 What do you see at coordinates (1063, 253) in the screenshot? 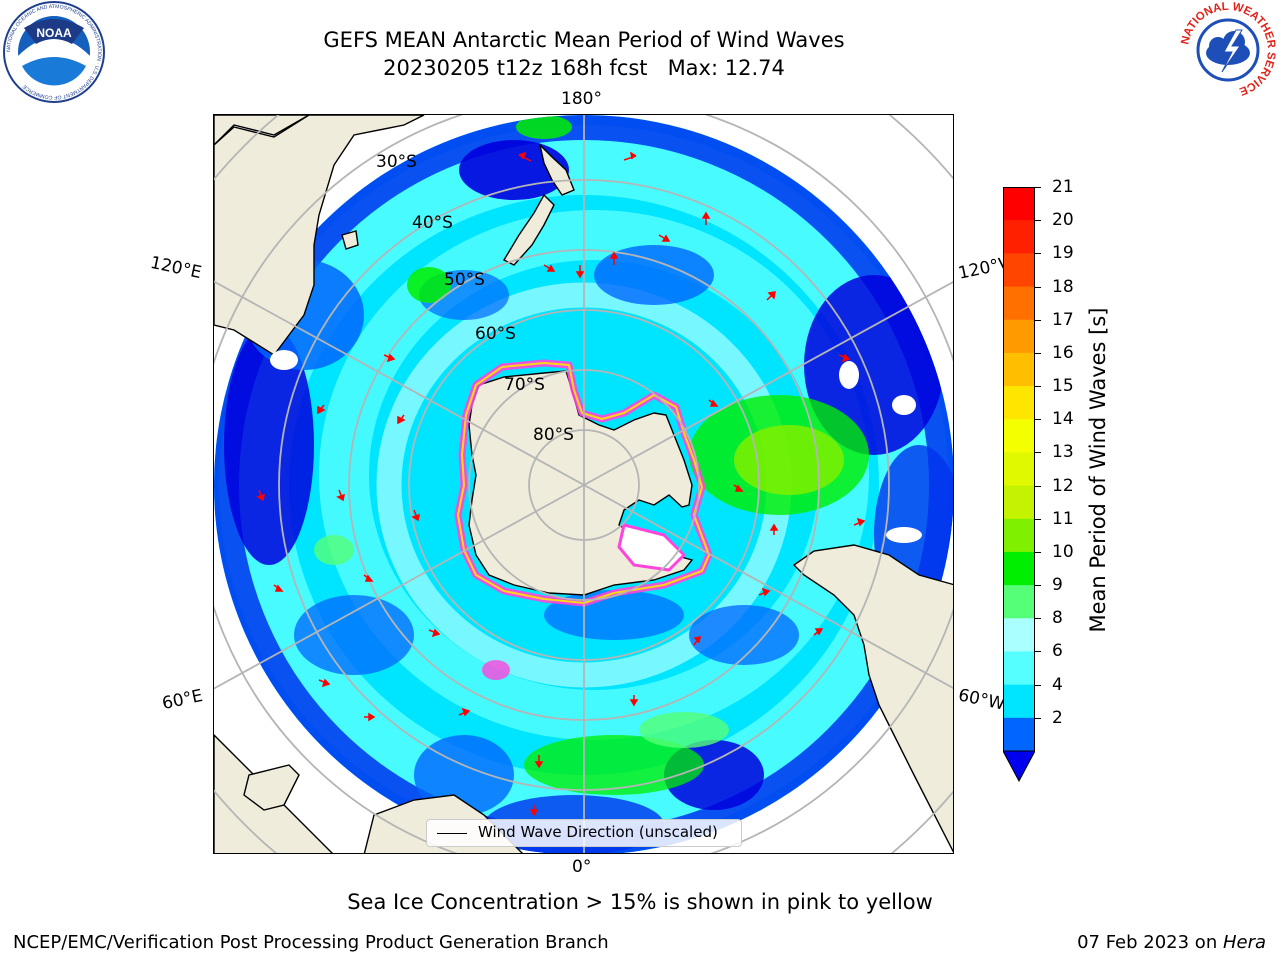
I see `colorbar-tick-label: 19` at bounding box center [1063, 253].